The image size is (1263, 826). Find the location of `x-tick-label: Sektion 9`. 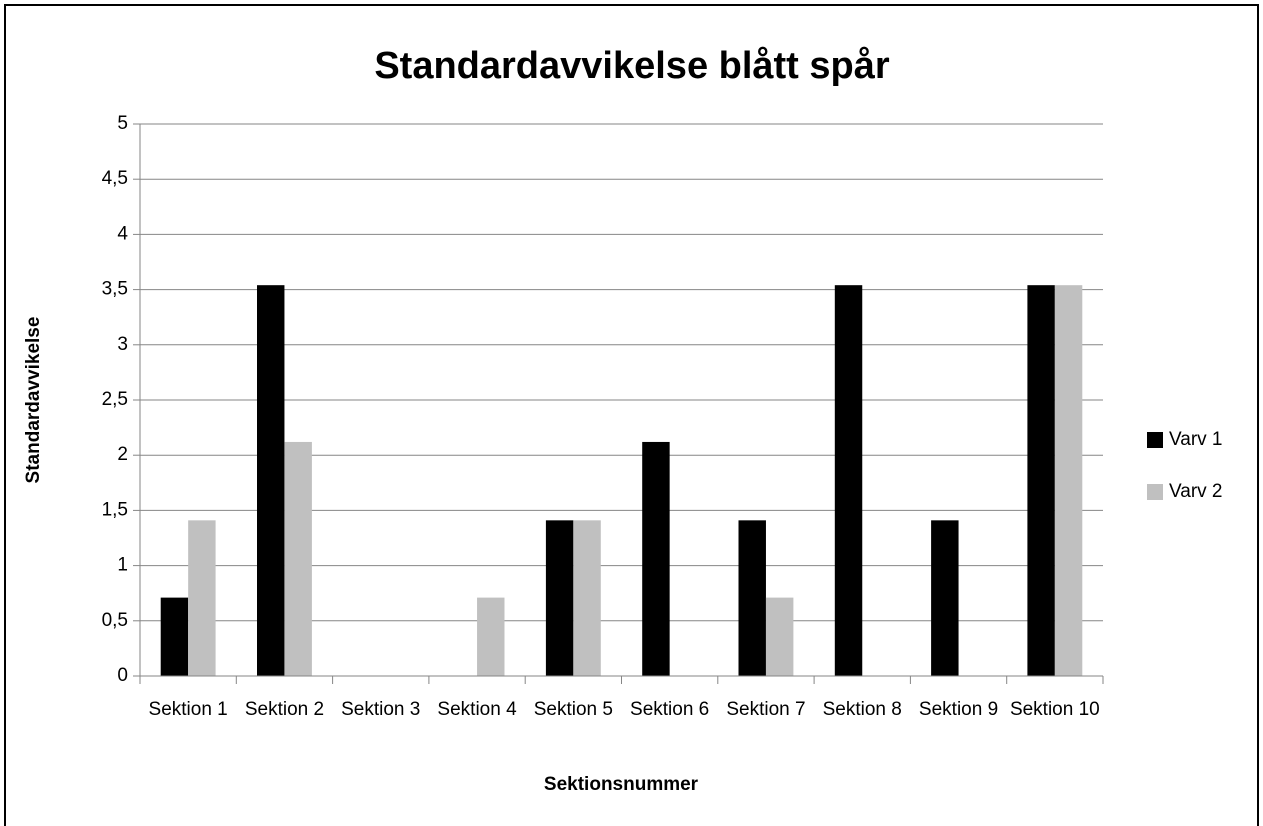

x-tick-label: Sektion 9 is located at coordinates (958, 709).